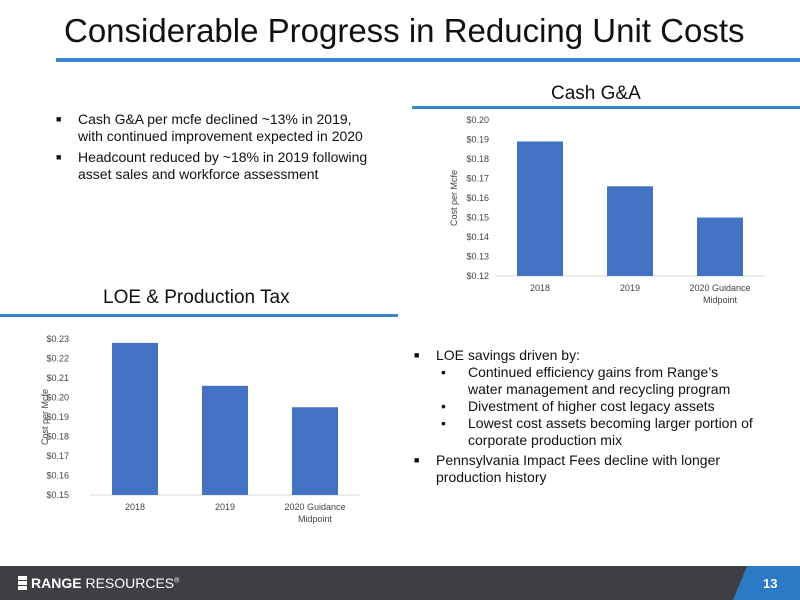 This screenshot has height=600, width=800. I want to click on bullet-line: Cash G&A per mcfe declined ~13% in 2019,, so click(215, 119).